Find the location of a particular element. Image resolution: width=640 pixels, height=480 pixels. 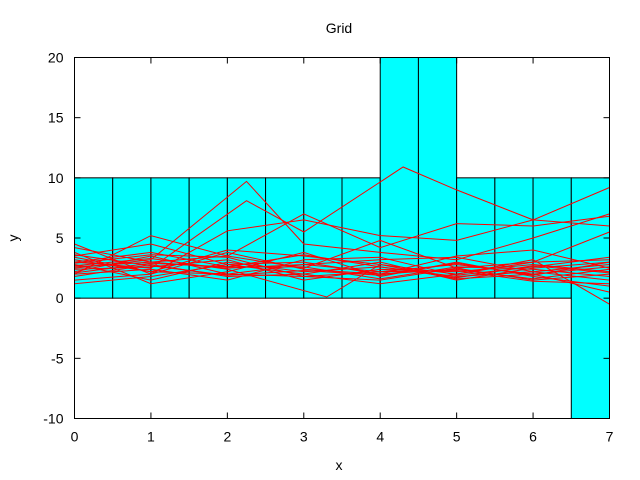

x-tick-label: 1 is located at coordinates (151, 437).